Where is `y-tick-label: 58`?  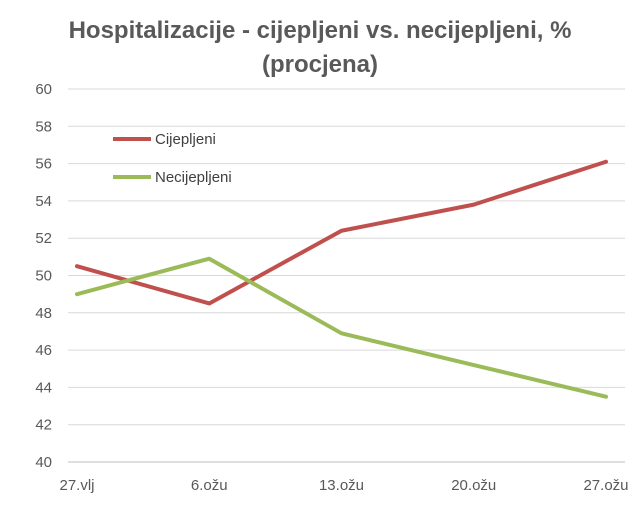 y-tick-label: 58 is located at coordinates (43, 126).